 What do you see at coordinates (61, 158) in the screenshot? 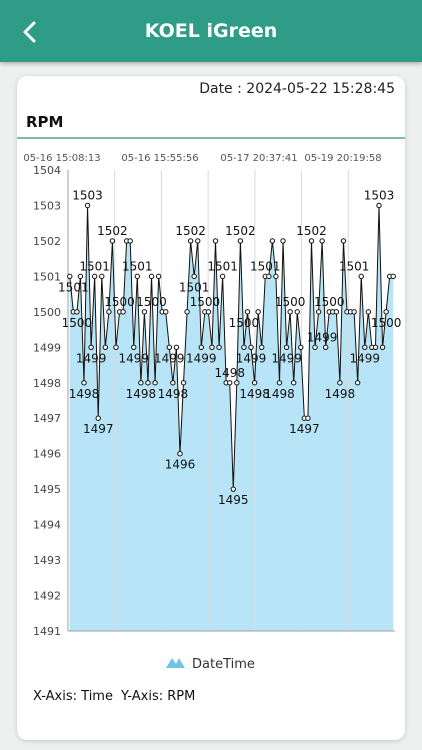
I see `x-tick-label: 05-16 15:08:13` at bounding box center [61, 158].